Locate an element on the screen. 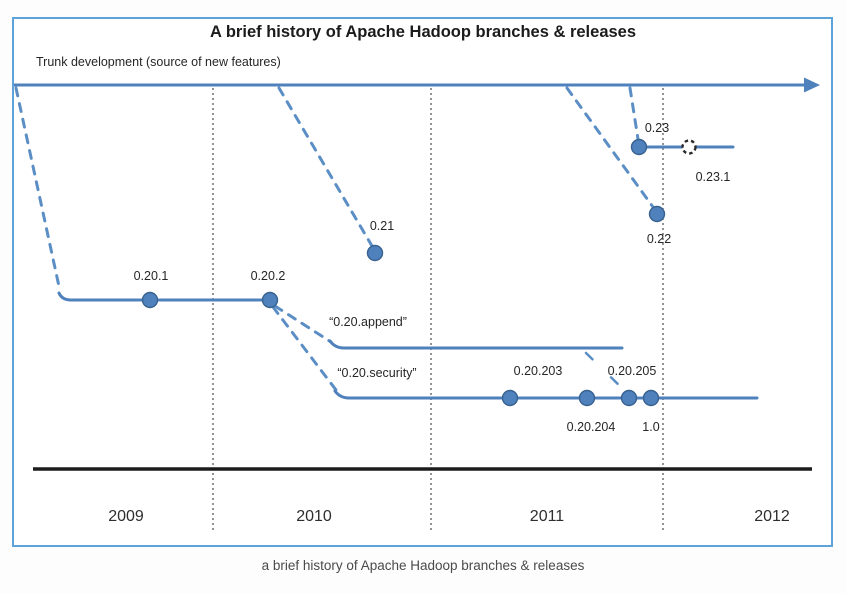 This screenshot has width=846, height=593. release-dot-0.23 is located at coordinates (639, 147).